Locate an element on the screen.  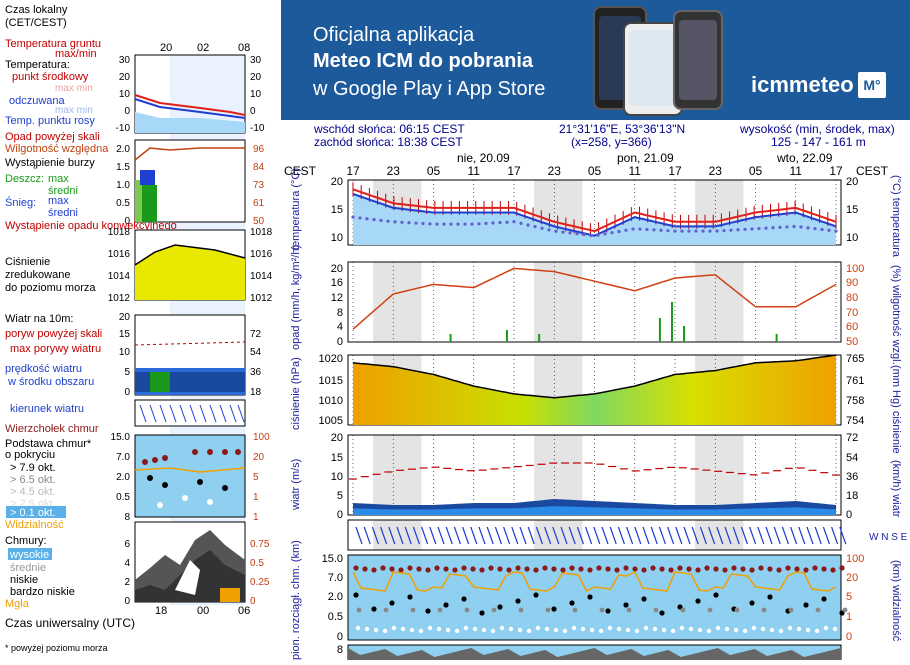
pres-tick: 1020 is located at coordinates (331, 359).